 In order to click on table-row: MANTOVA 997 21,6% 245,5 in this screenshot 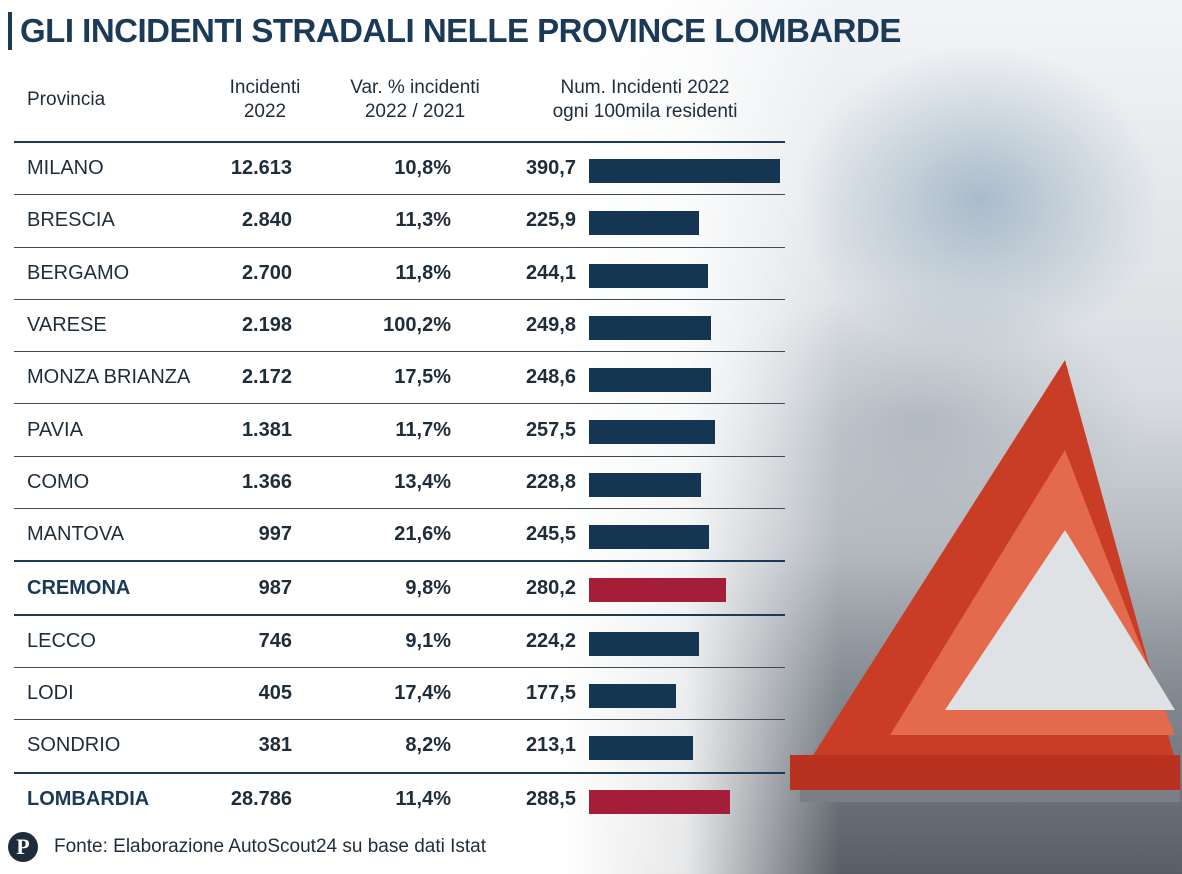, I will do `click(399, 536)`.